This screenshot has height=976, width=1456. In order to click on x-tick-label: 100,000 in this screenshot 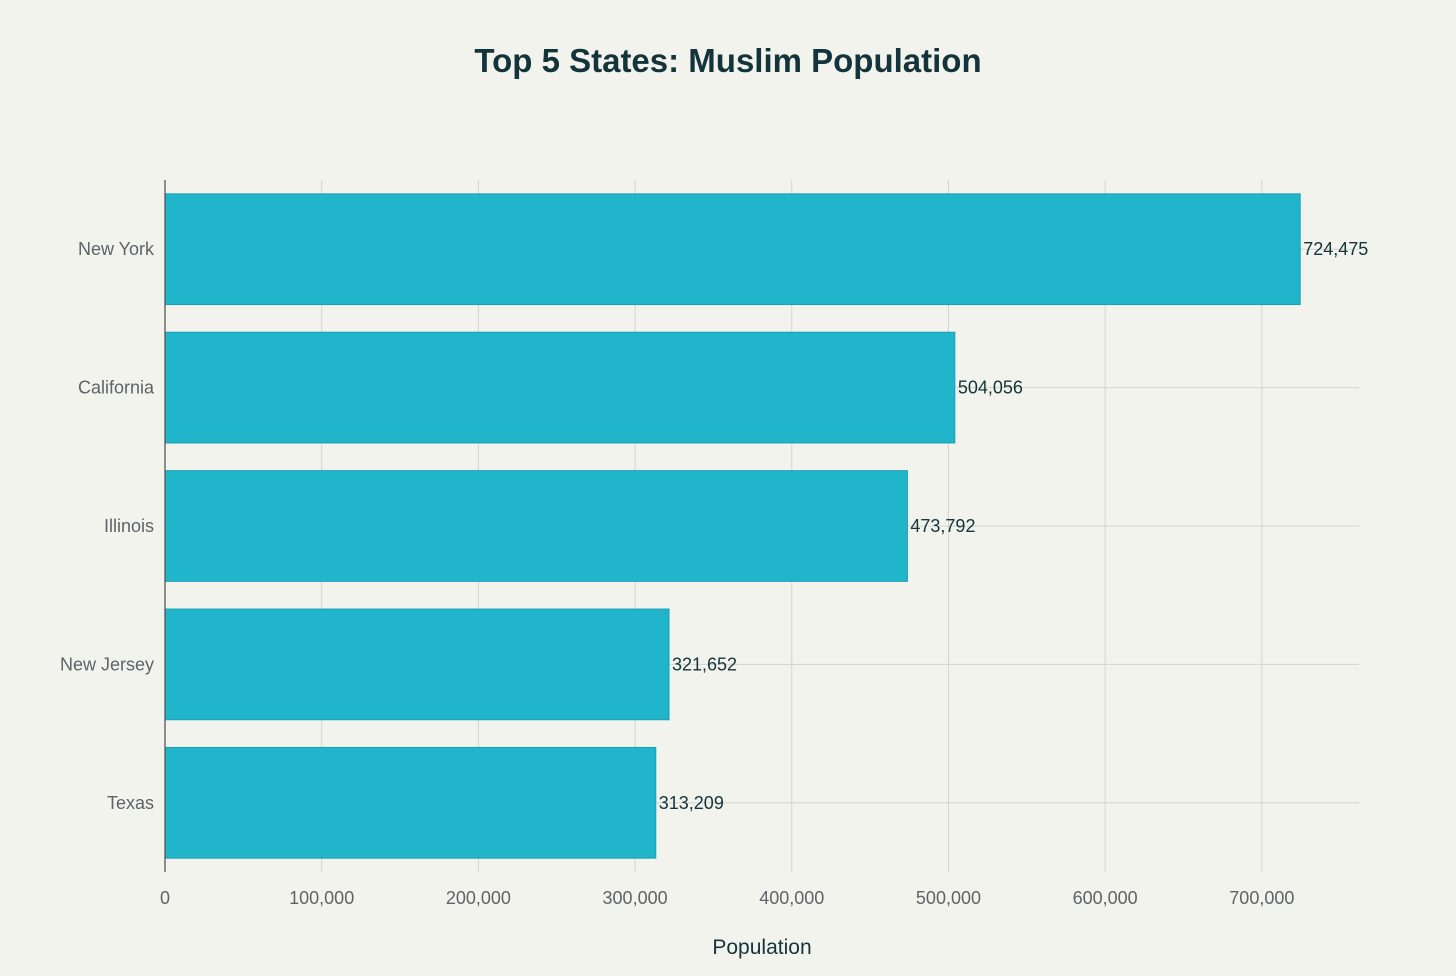, I will do `click(321, 898)`.